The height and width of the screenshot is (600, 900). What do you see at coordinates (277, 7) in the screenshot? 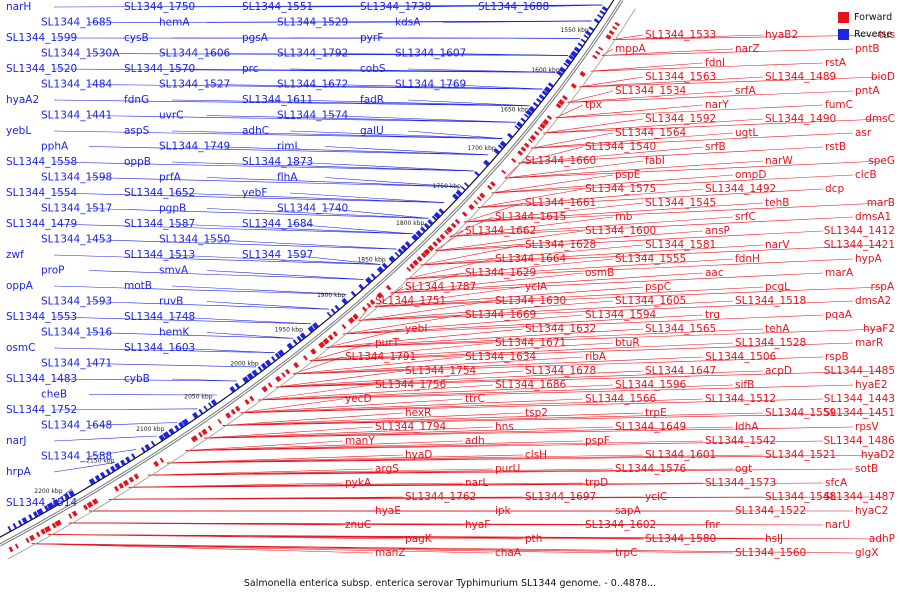
I see `reverse-gene-label: SL1344_1551` at bounding box center [277, 7].